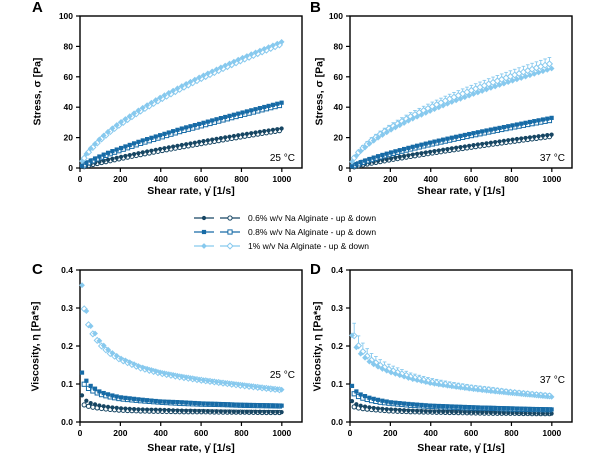 Image resolution: width=612 pixels, height=470 pixels. I want to click on temperature-label-a: 25 °C, so click(282, 158).